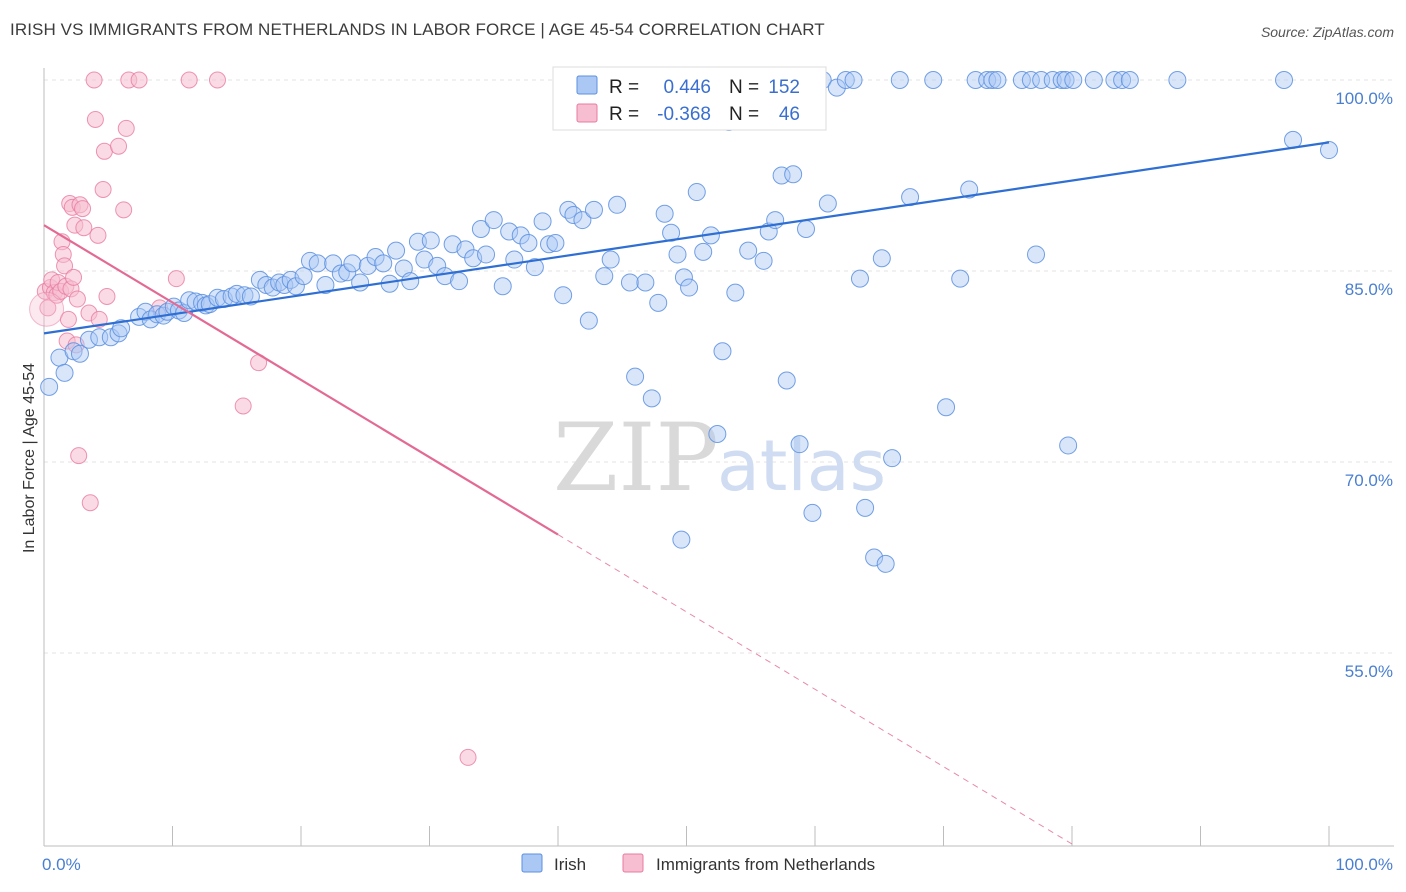 Image resolution: width=1406 pixels, height=892 pixels. I want to click on bottom-legend: Irish Immigrants from Netherlands, so click(698, 863).